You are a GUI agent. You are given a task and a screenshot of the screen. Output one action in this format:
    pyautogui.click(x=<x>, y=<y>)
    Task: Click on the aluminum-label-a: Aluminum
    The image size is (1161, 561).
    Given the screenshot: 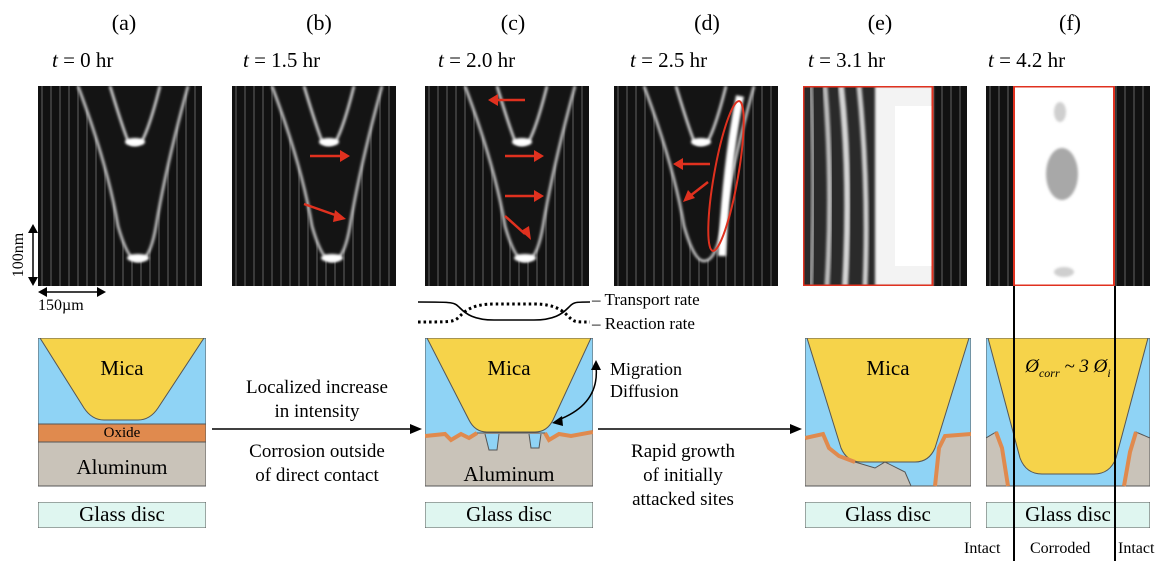 What is the action you would take?
    pyautogui.click(x=122, y=467)
    